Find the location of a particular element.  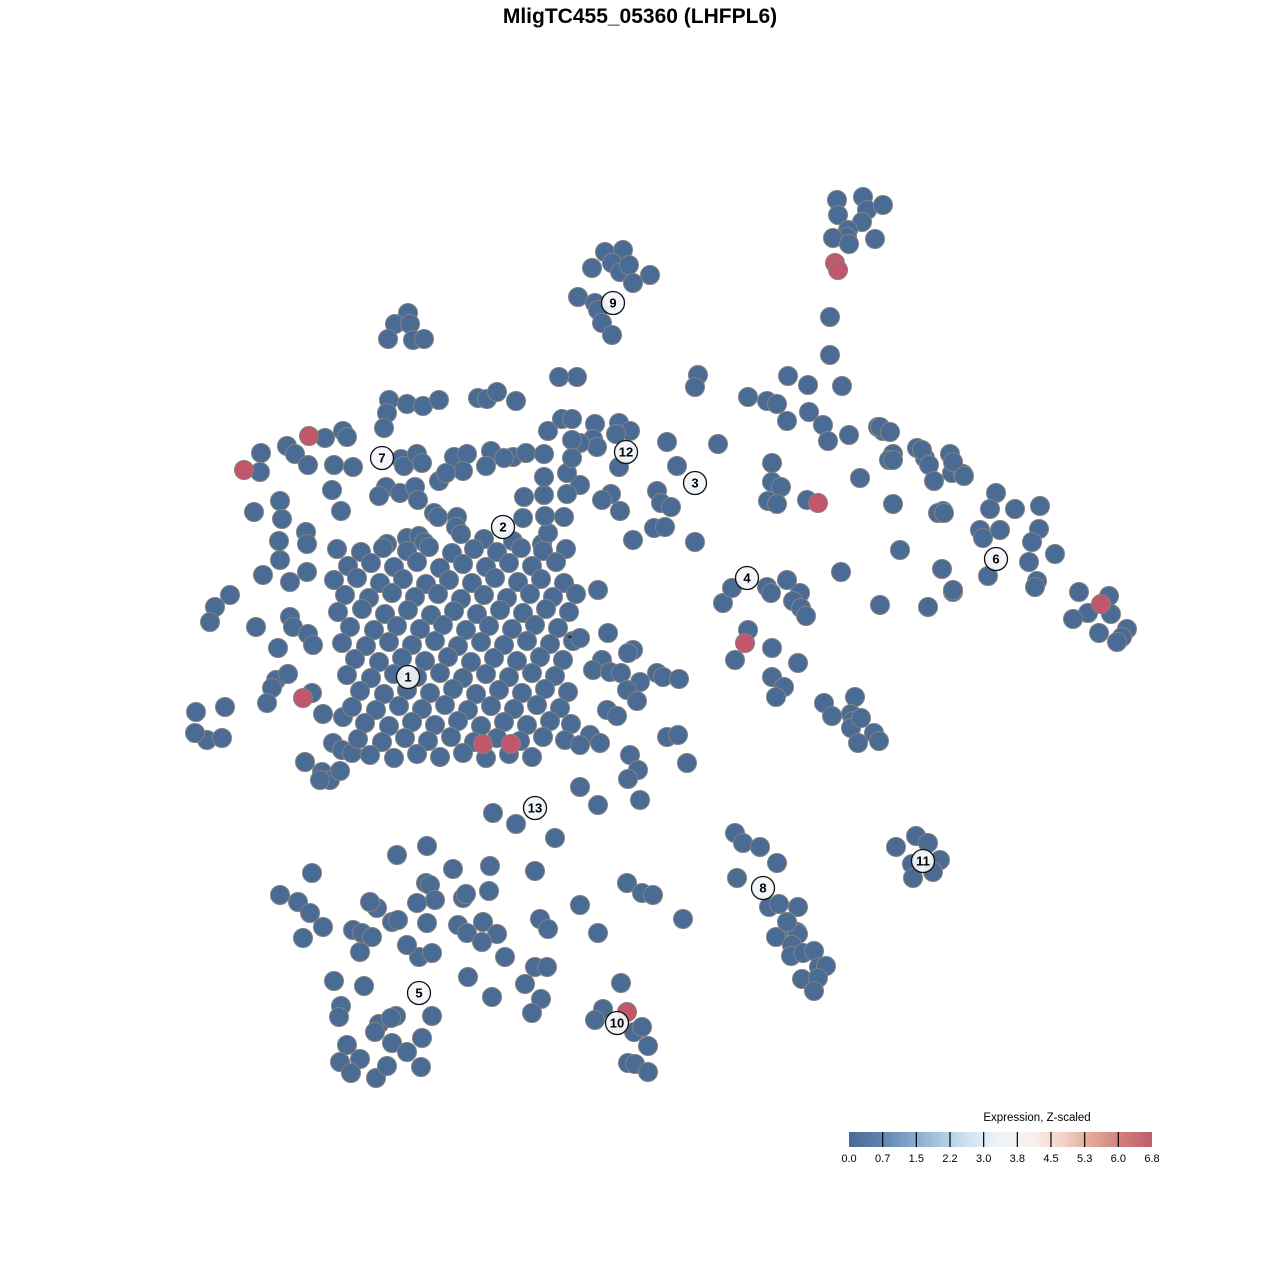

cluster-label: 7 is located at coordinates (382, 458).